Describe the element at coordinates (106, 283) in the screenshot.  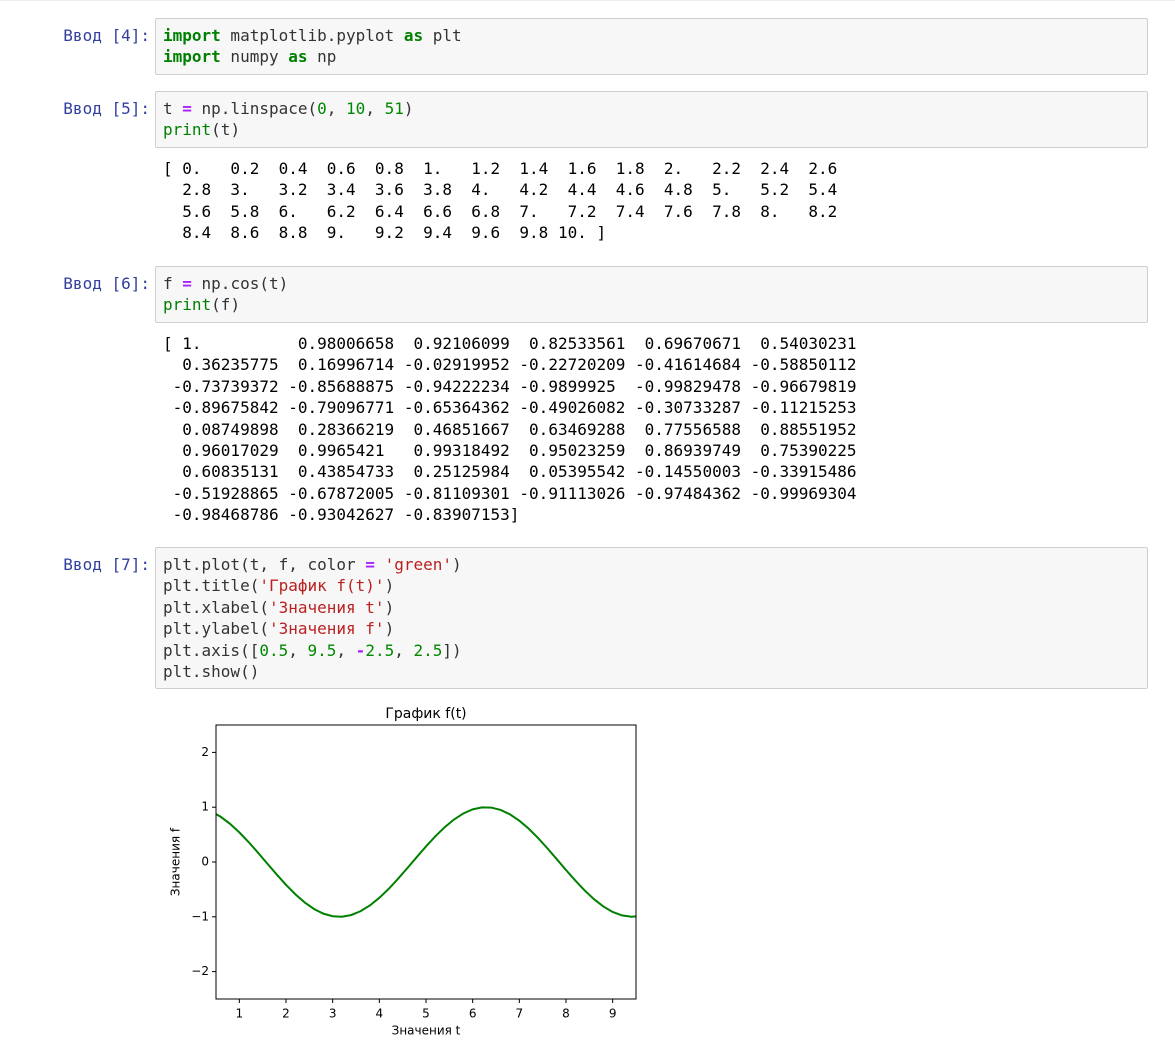
I see `prompt: Ввод [6]:` at that location.